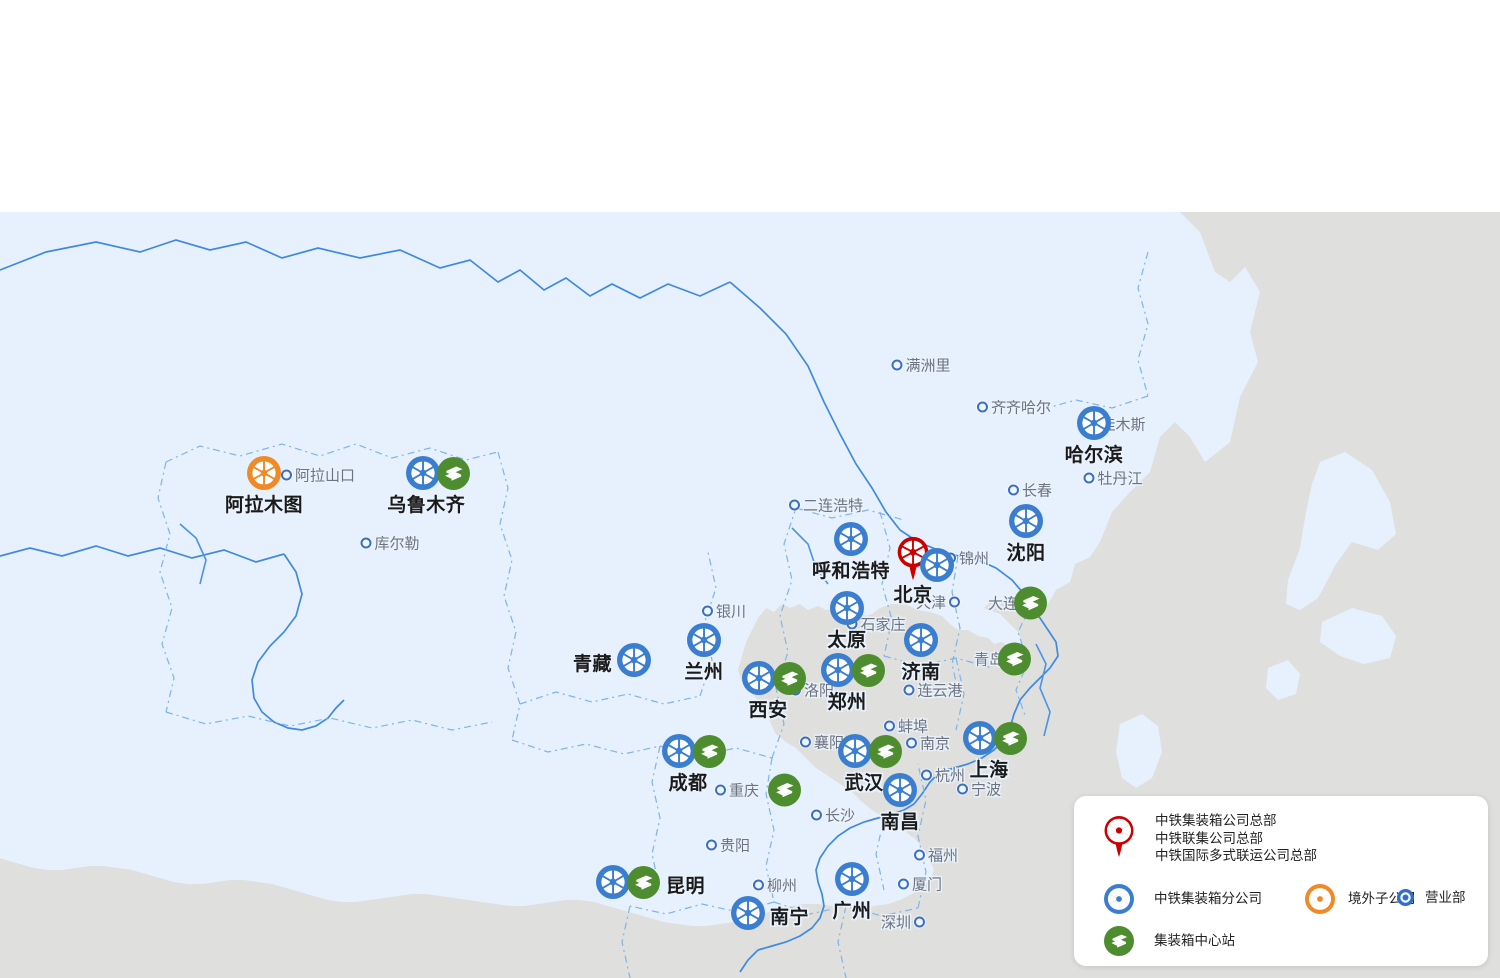  Describe the element at coordinates (832, 815) in the screenshot. I see `dot-city-22: 长沙` at that location.